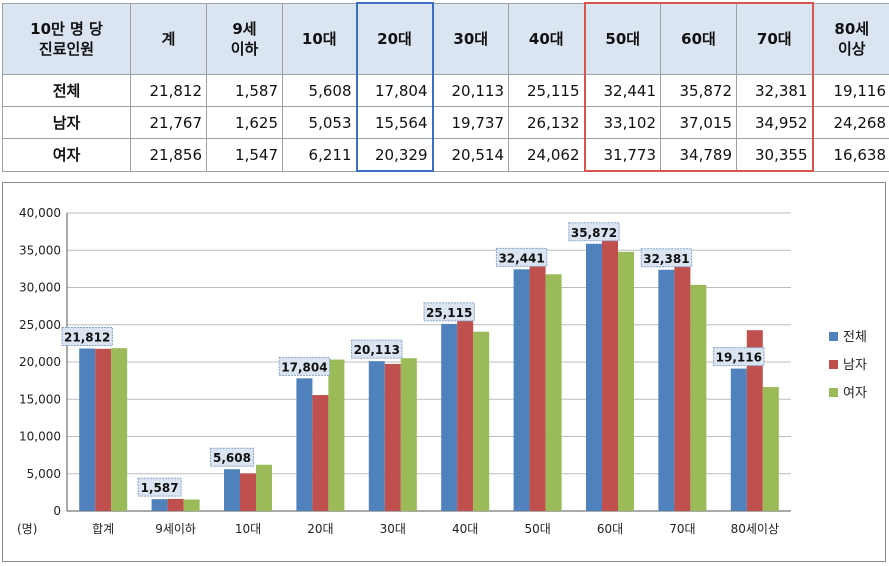 This screenshot has height=566, width=889. Describe the element at coordinates (319, 38) in the screenshot. I see `header-cell: 10대` at that location.